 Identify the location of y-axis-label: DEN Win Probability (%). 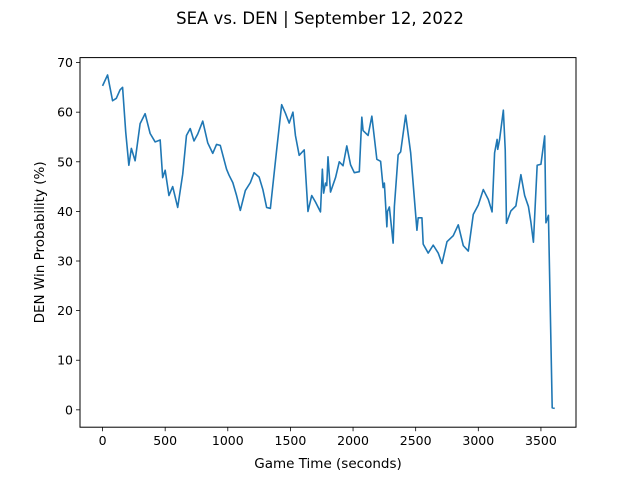
(40, 242).